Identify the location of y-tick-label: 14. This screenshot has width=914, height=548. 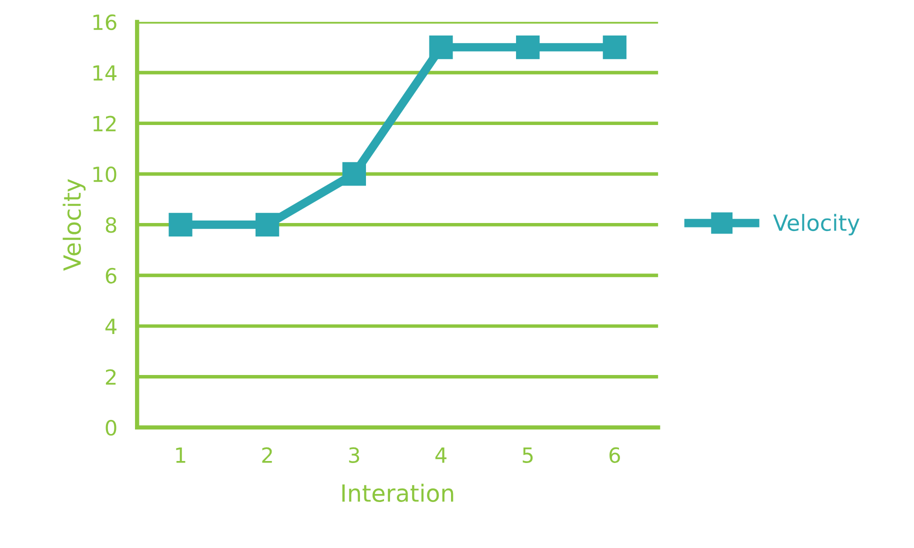
(104, 73).